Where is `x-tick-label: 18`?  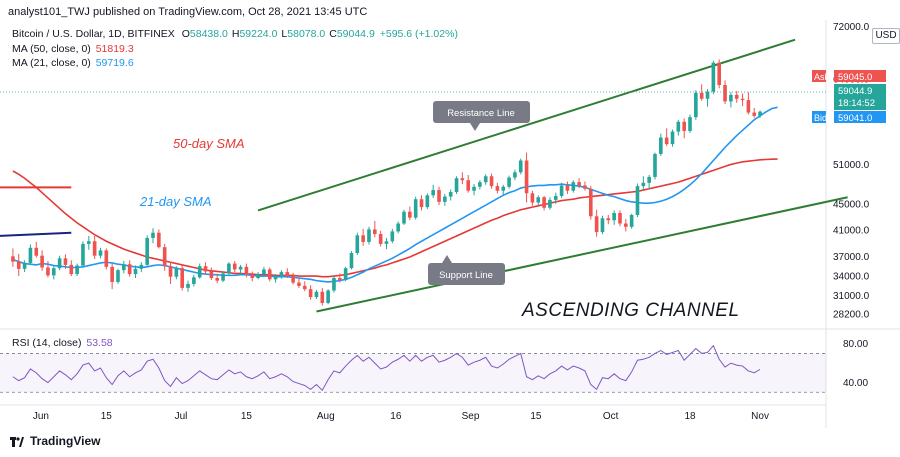 x-tick-label: 18 is located at coordinates (690, 416).